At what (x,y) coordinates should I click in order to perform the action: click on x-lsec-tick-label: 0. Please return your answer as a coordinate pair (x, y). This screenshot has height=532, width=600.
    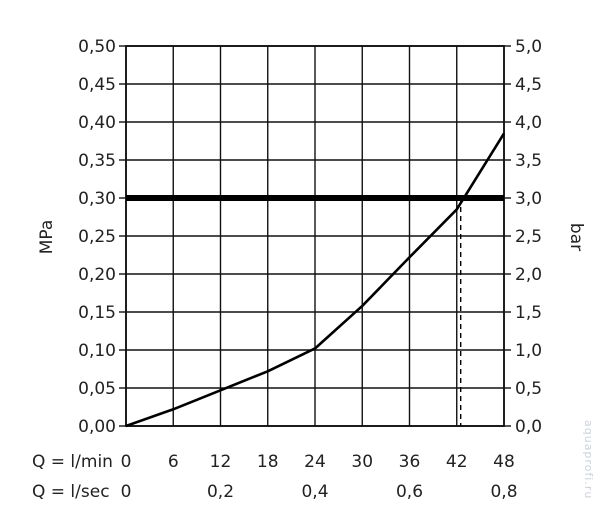
    Looking at the image, I should click on (126, 492).